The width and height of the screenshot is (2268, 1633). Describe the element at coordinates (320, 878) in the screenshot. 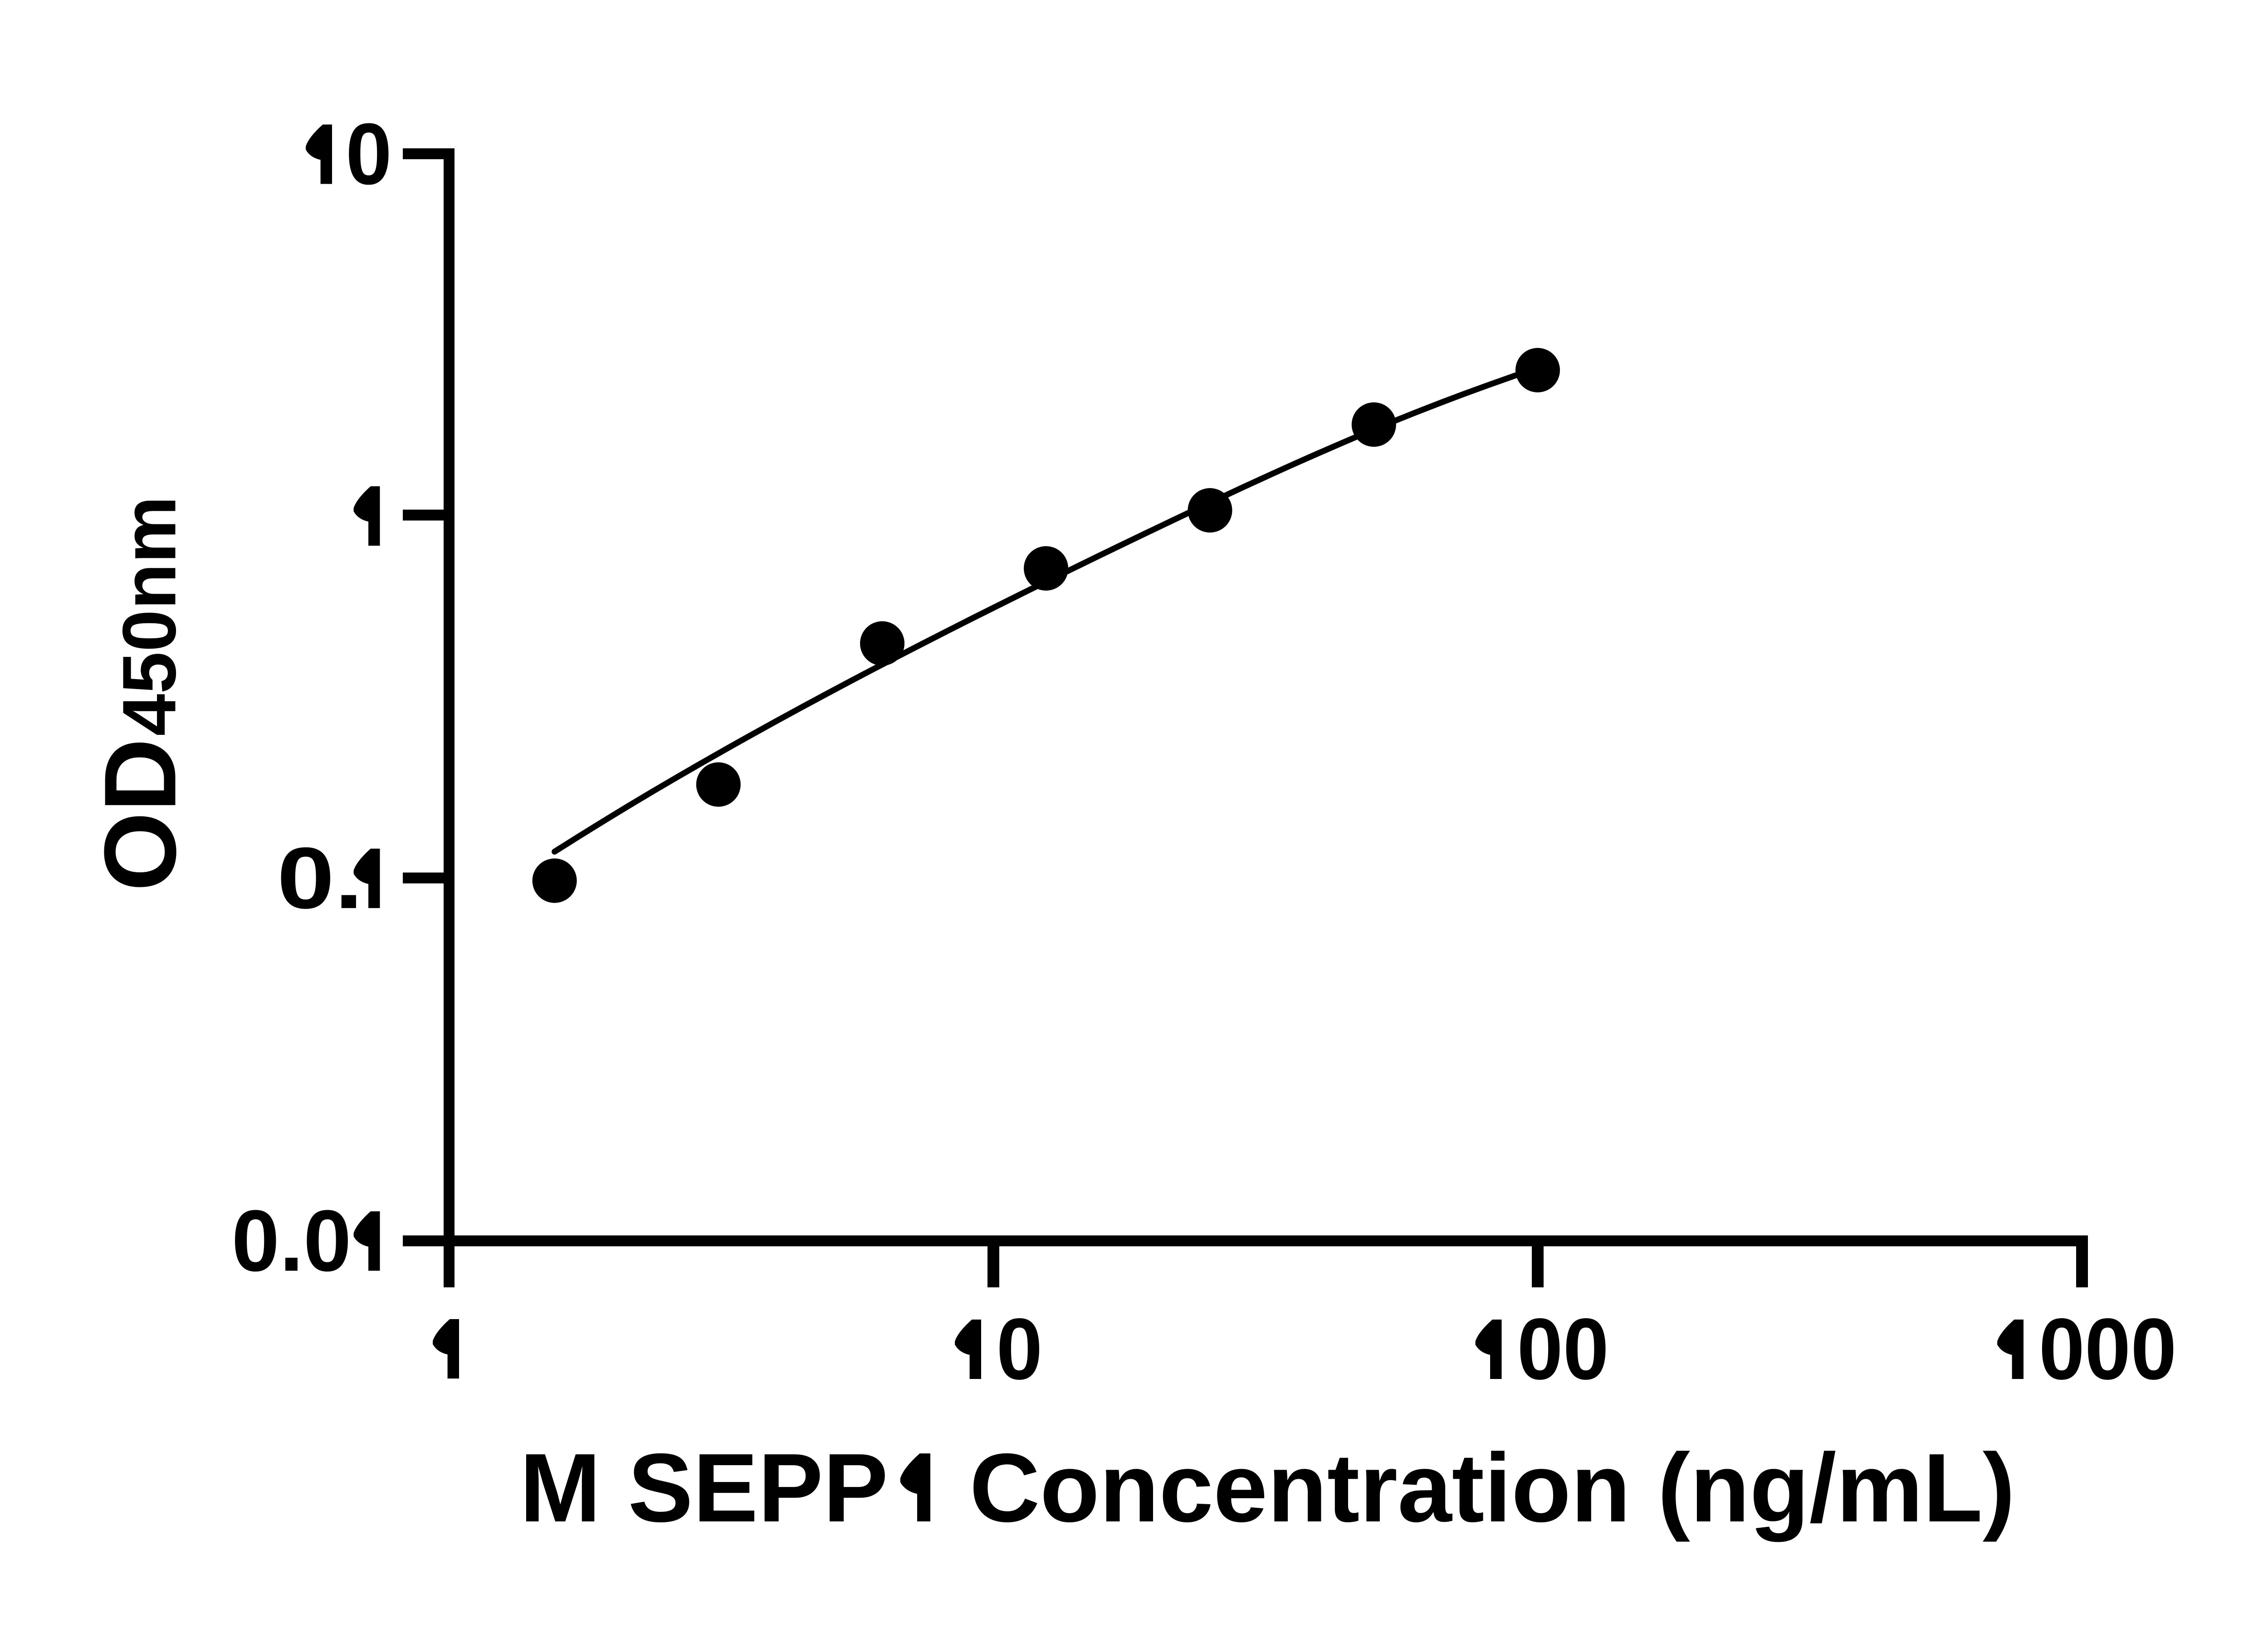

I see `svg-text: 0.` at that location.